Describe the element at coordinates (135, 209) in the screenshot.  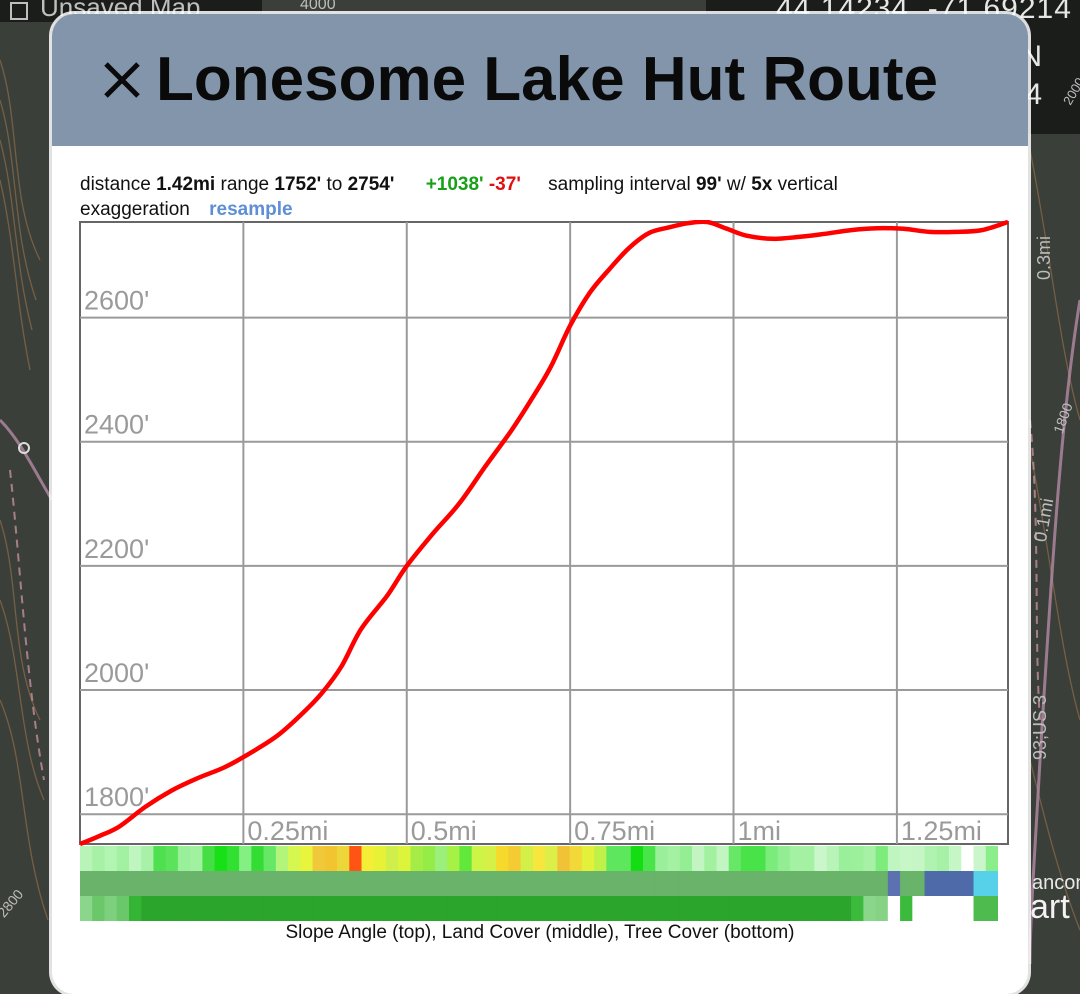
I see `exaggeration-label: exaggeration` at that location.